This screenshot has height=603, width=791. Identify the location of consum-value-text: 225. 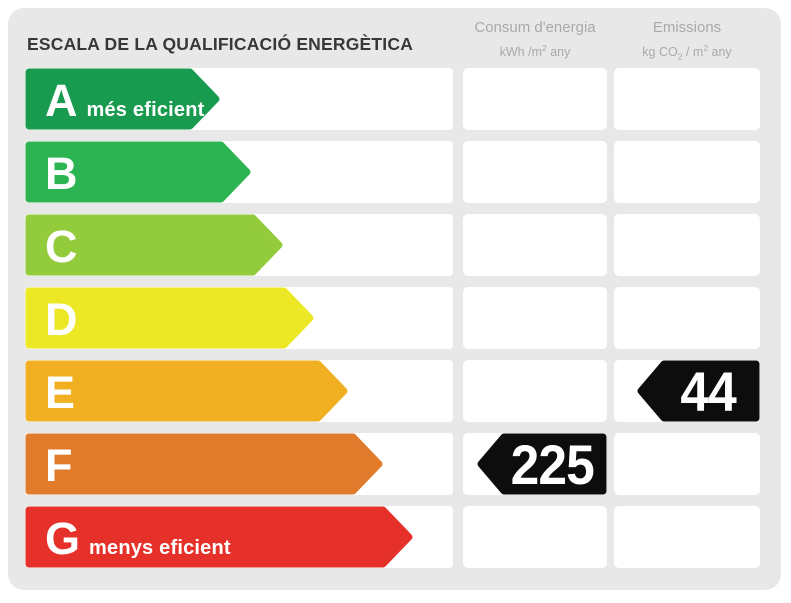
(552, 464).